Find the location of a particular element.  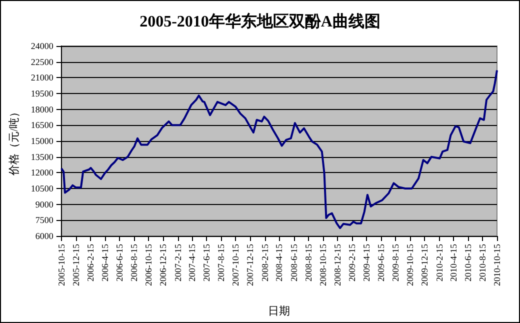

chart-title: 2005-2010年华东地区双酚A曲线图 is located at coordinates (260, 21).